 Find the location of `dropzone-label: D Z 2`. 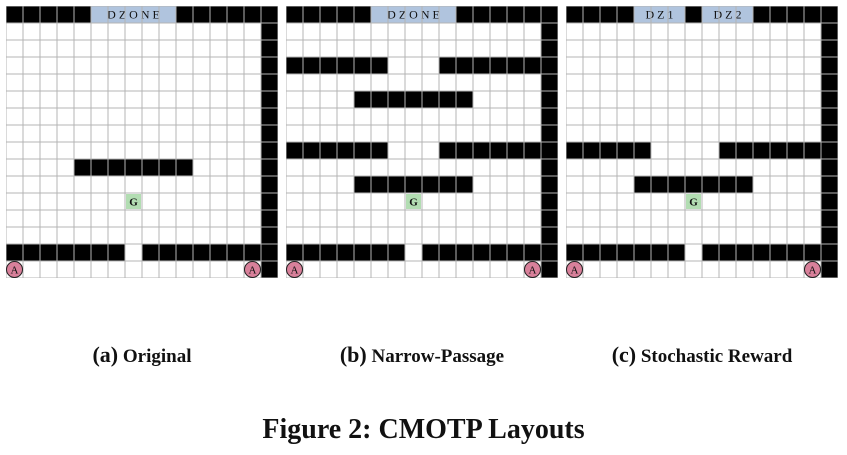

dropzone-label: D Z 2 is located at coordinates (728, 15).